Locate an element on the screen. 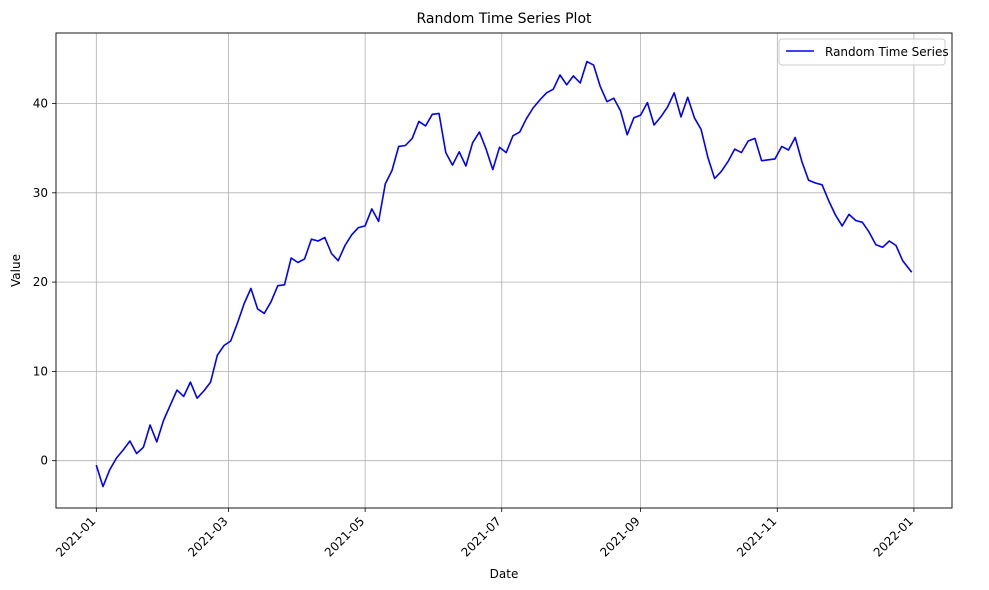 Image resolution: width=989 pixels, height=590 pixels. legend: Random Time Series is located at coordinates (863, 52).